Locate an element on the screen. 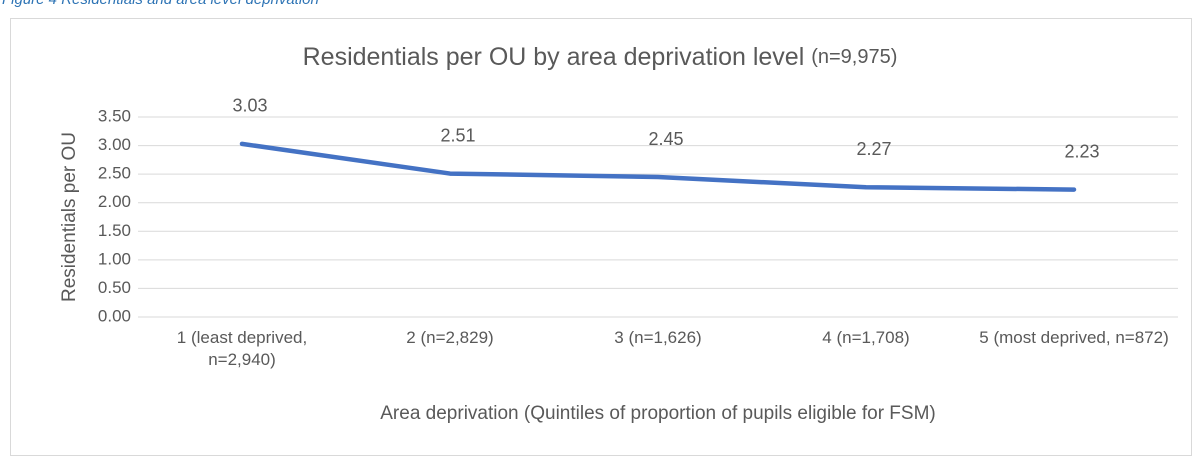 The height and width of the screenshot is (461, 1194). data-label: 3.03 is located at coordinates (249, 106).